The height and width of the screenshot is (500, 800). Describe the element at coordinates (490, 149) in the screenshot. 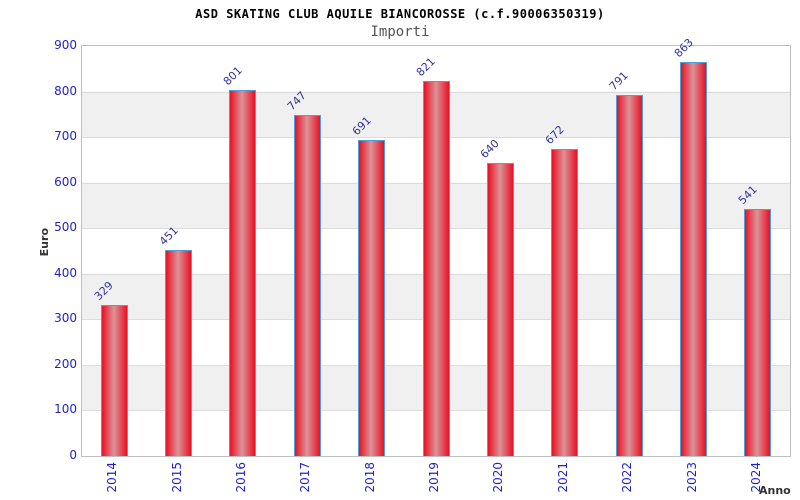

I see `bar-value-label: 640` at that location.